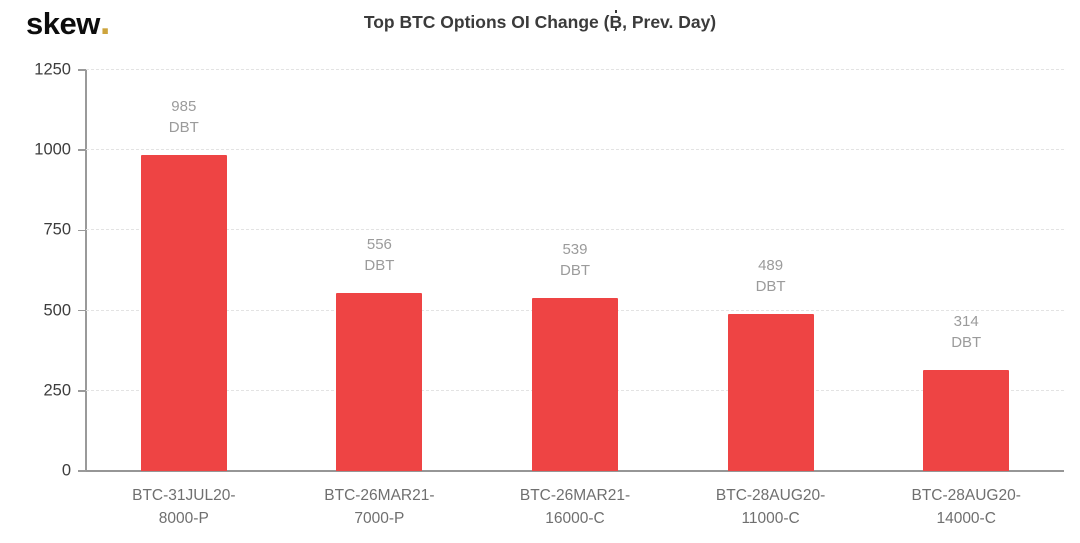  Describe the element at coordinates (57, 310) in the screenshot. I see `y-tick-label: 500` at that location.